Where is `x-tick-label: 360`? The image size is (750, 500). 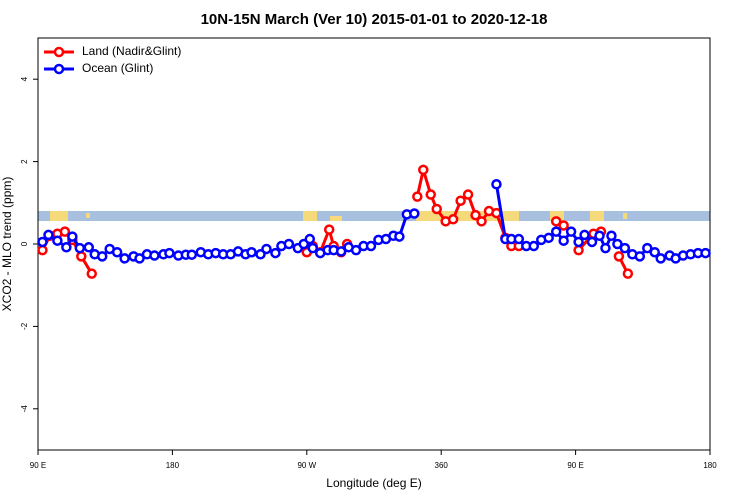
x-tick-label: 360 is located at coordinates (442, 465).